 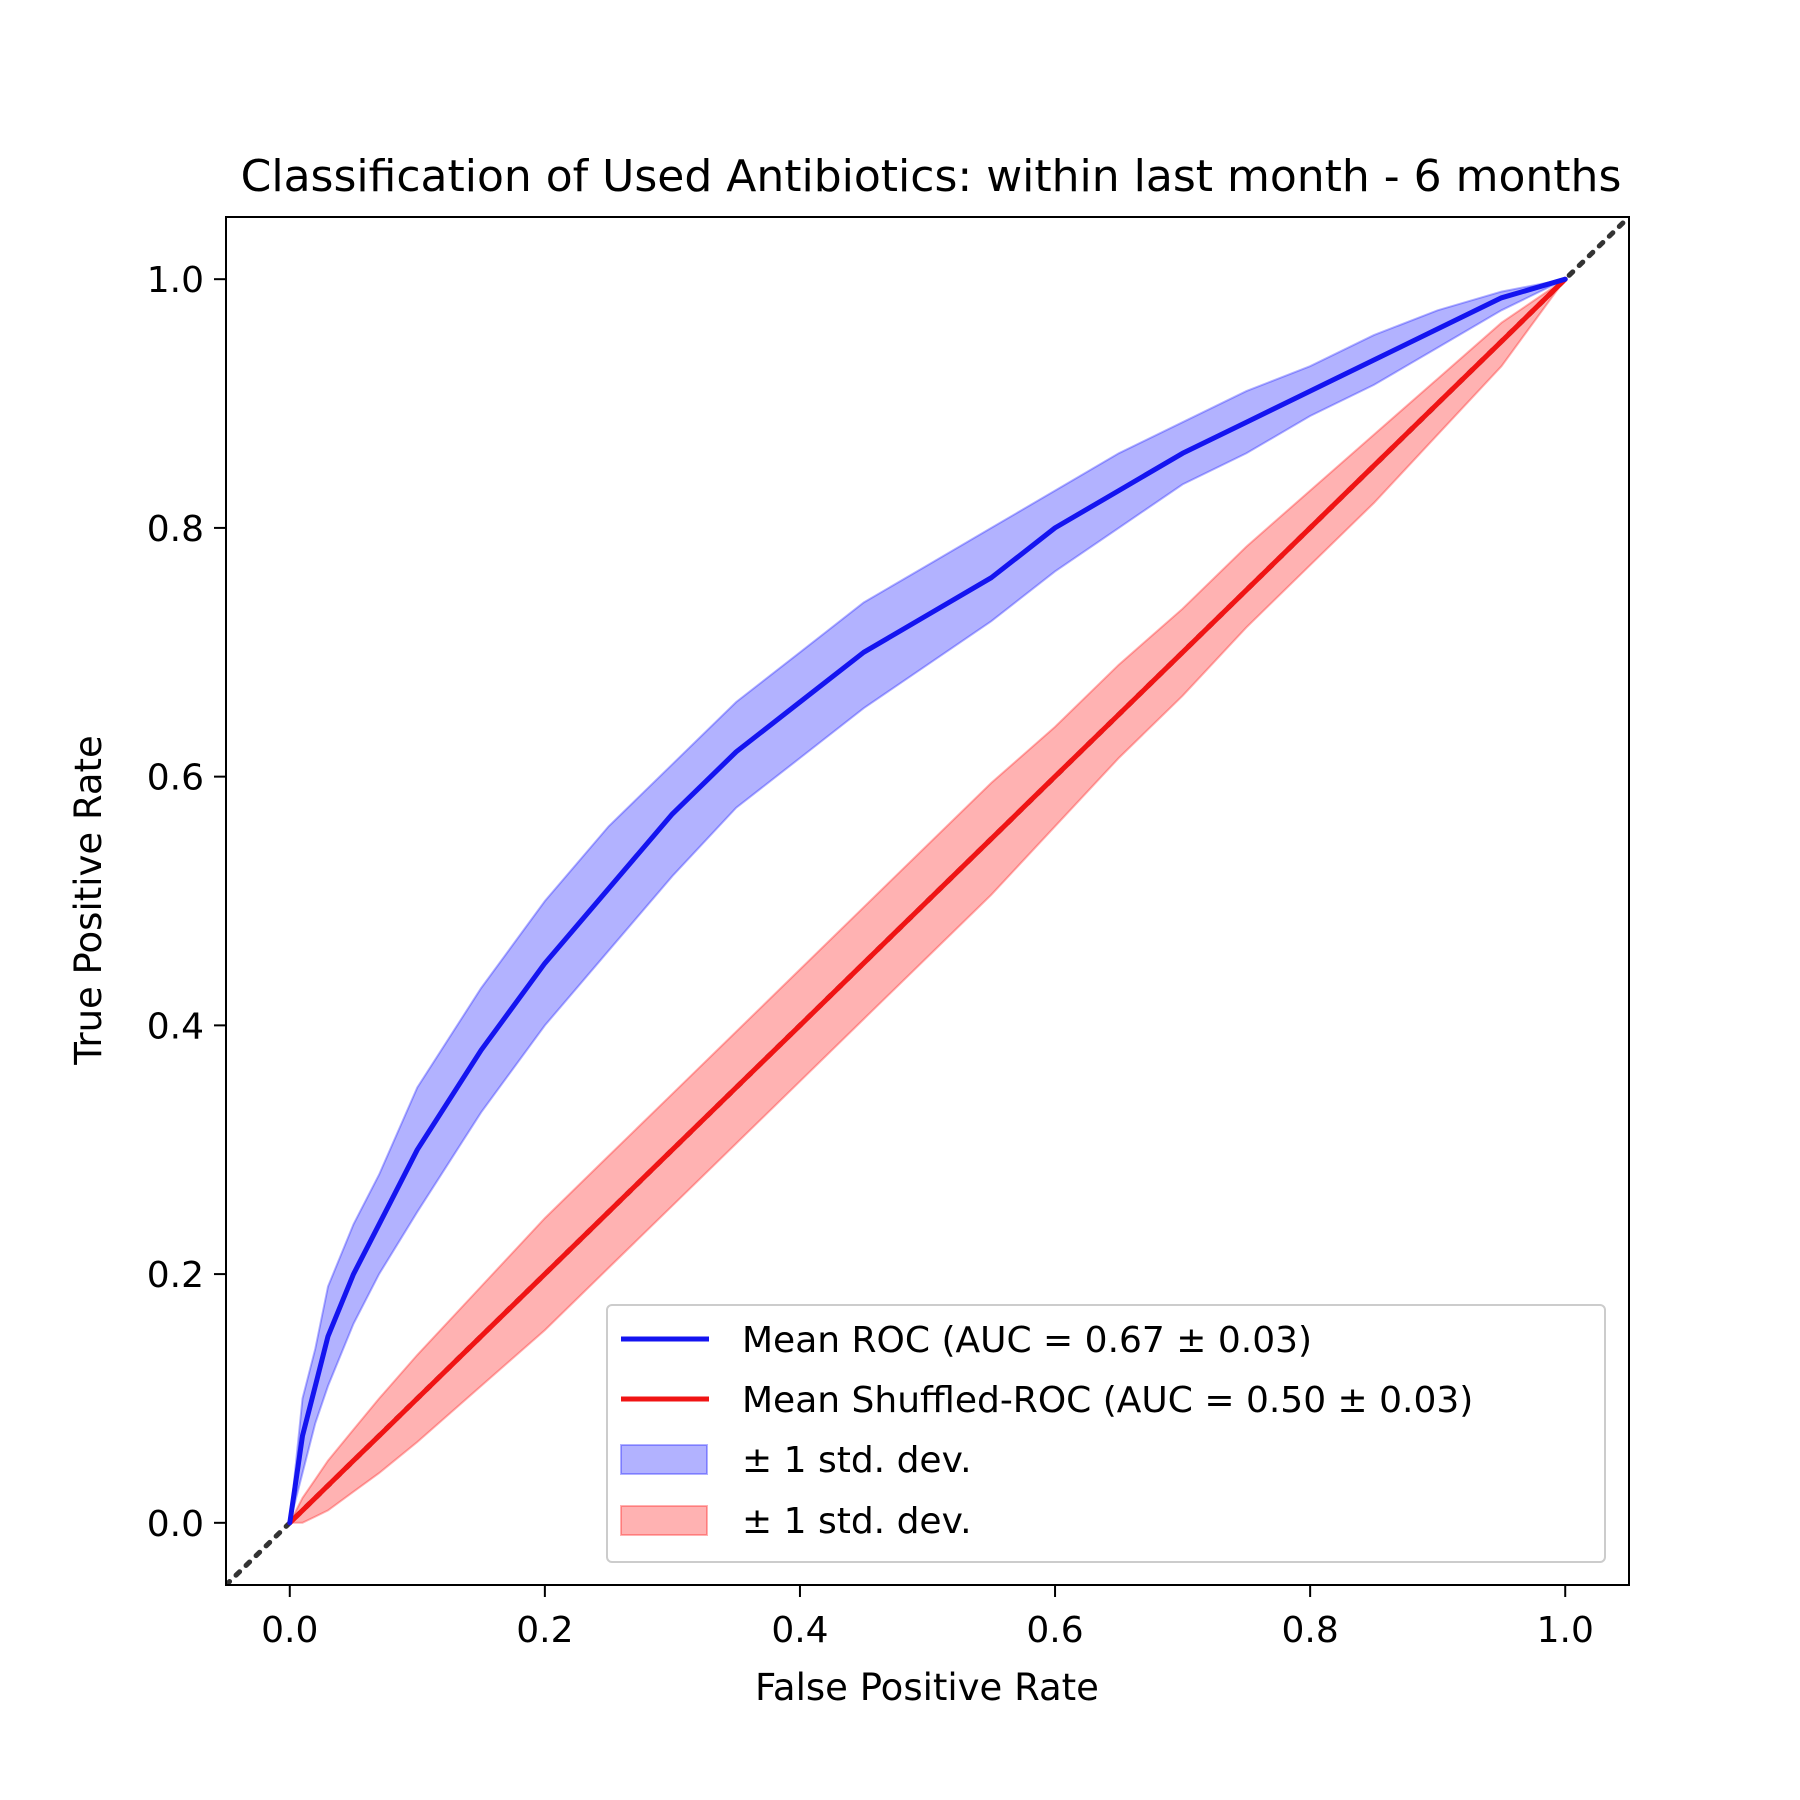 I want to click on x-tick-label: 0.6, so click(x=1054, y=1630).